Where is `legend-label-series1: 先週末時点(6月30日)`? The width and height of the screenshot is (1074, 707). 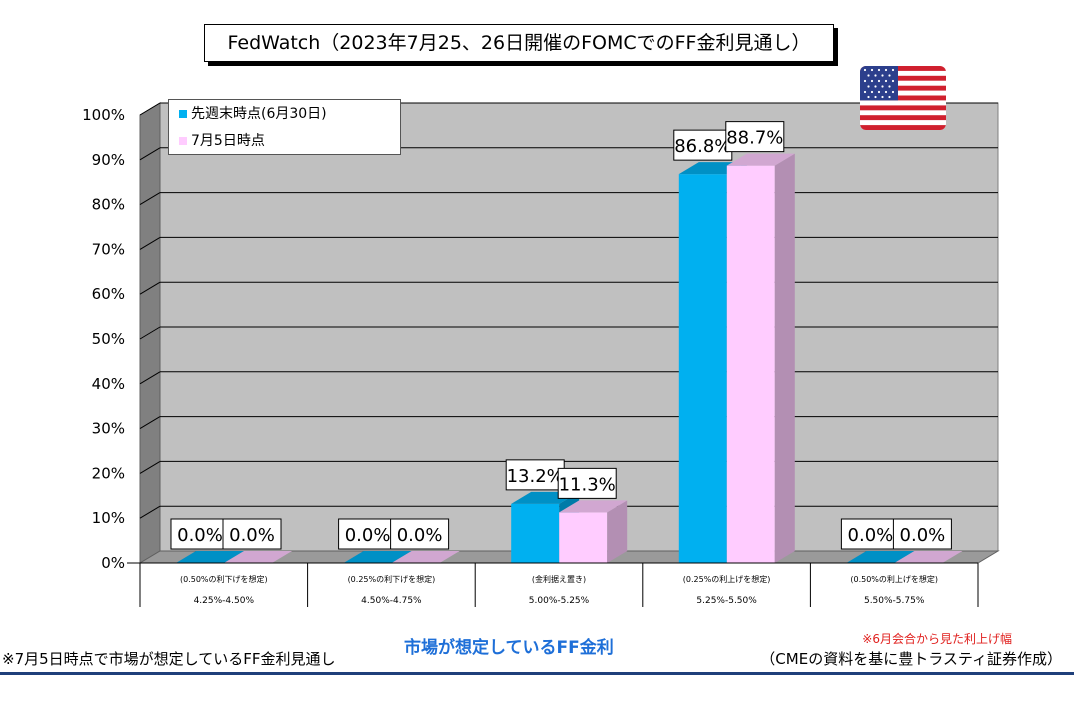 legend-label-series1: 先週末時点(6月30日) is located at coordinates (259, 114).